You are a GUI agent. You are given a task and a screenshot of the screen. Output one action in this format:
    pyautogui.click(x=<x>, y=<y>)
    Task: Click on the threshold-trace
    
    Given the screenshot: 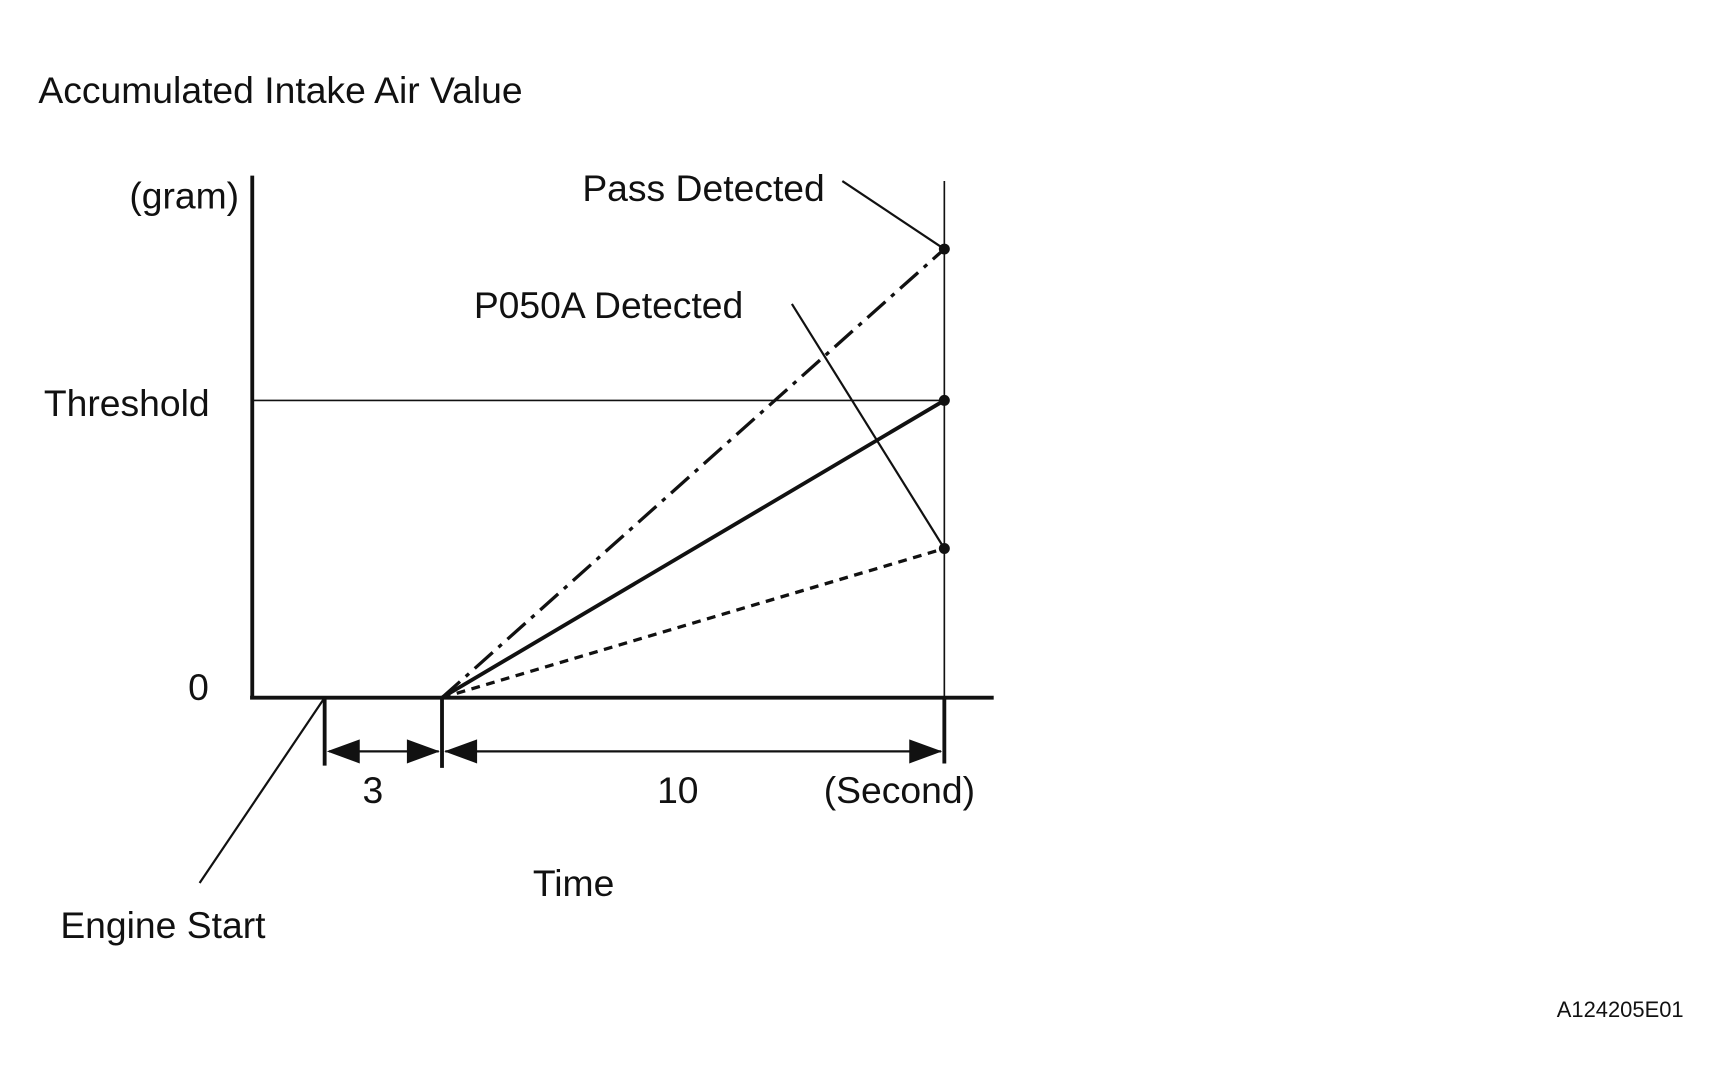 What is the action you would take?
    pyautogui.click(x=693, y=549)
    